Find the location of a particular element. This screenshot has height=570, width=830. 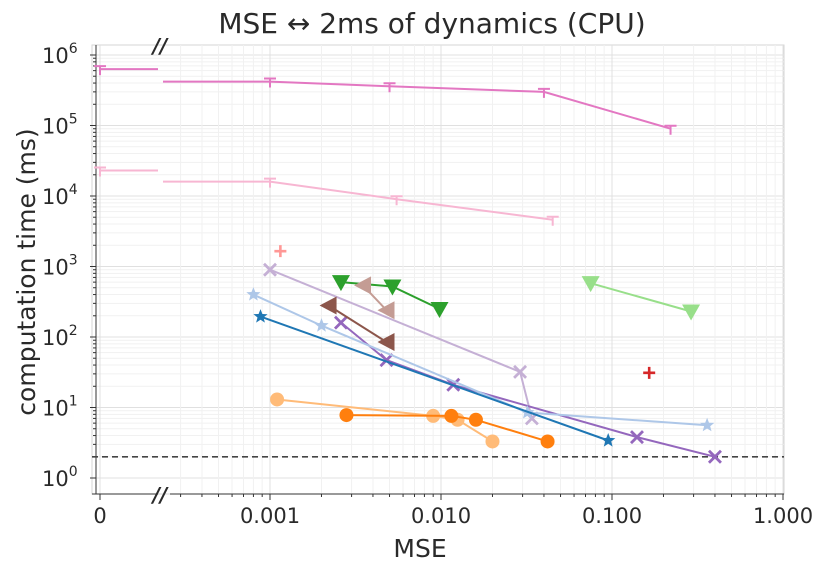

x-tick-label: 1.000 is located at coordinates (783, 516).